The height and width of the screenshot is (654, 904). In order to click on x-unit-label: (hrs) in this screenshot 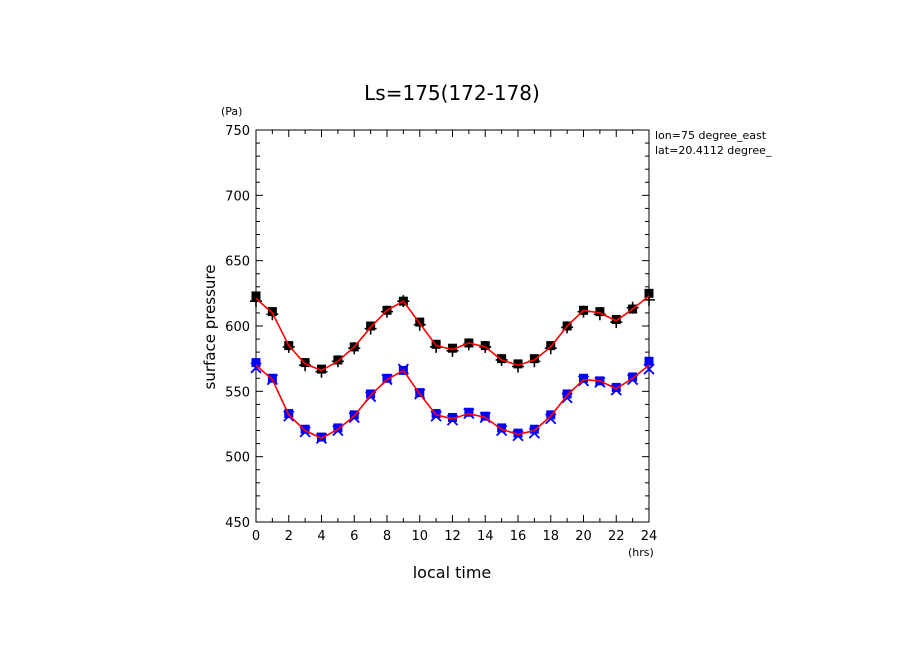, I will do `click(641, 552)`.